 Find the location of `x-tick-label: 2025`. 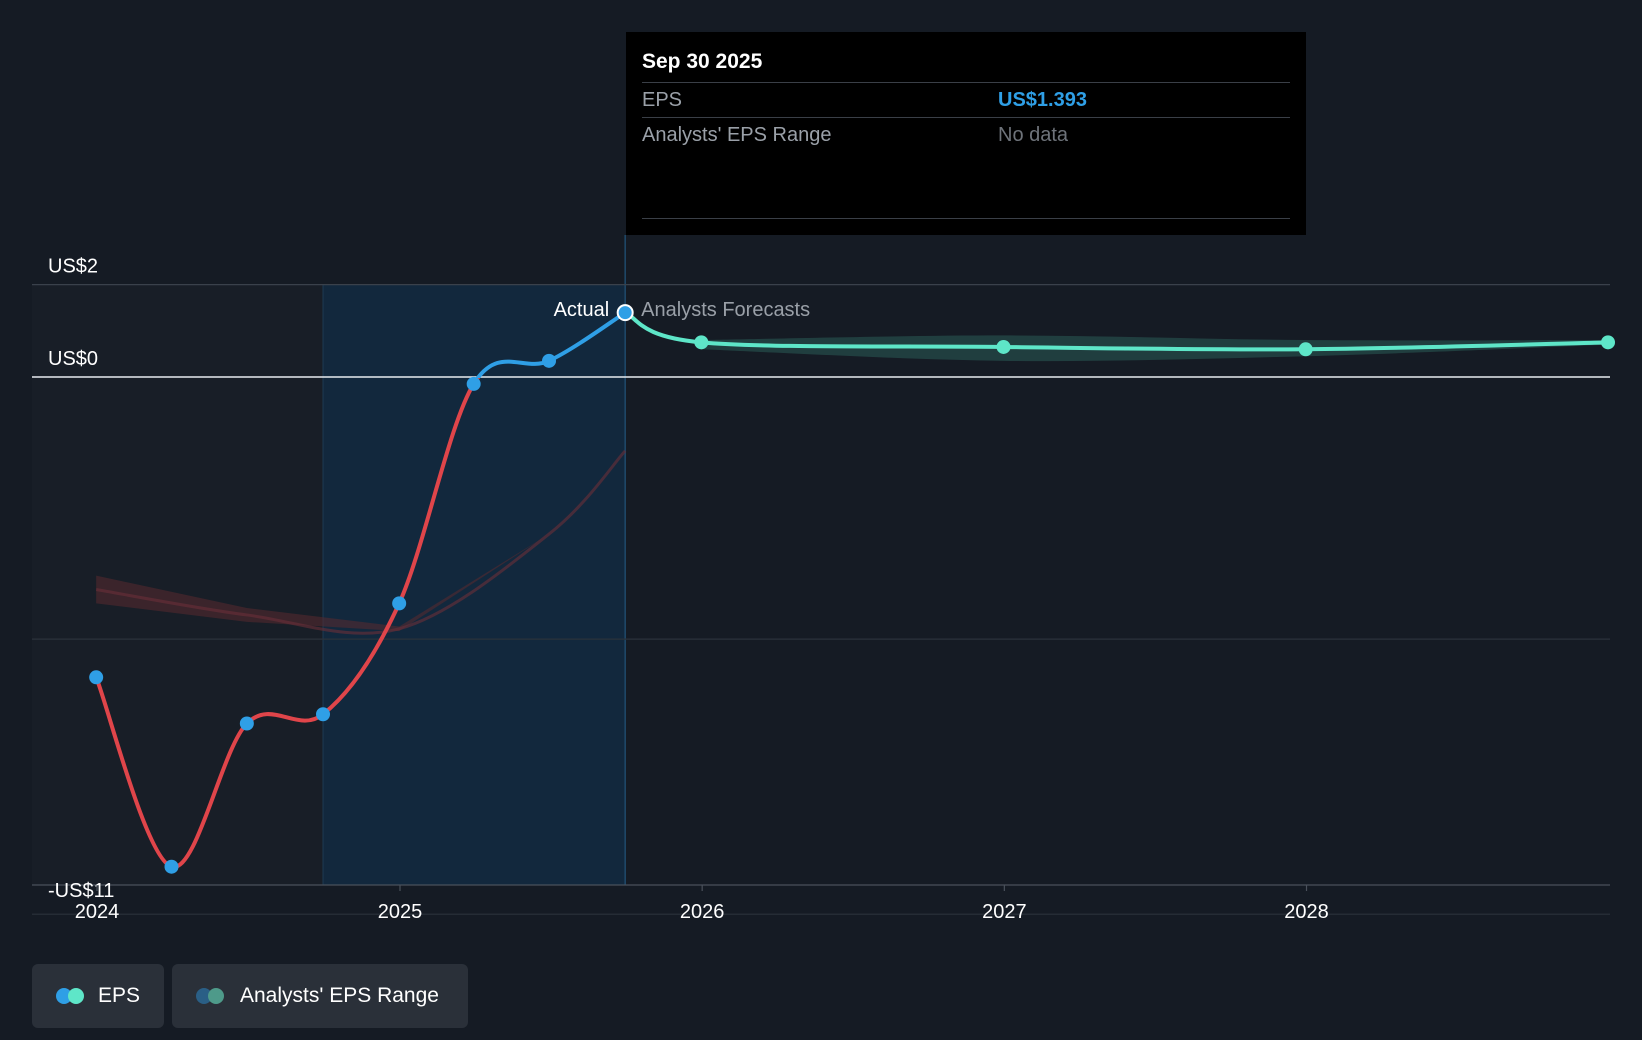

x-tick-label: 2025 is located at coordinates (400, 912).